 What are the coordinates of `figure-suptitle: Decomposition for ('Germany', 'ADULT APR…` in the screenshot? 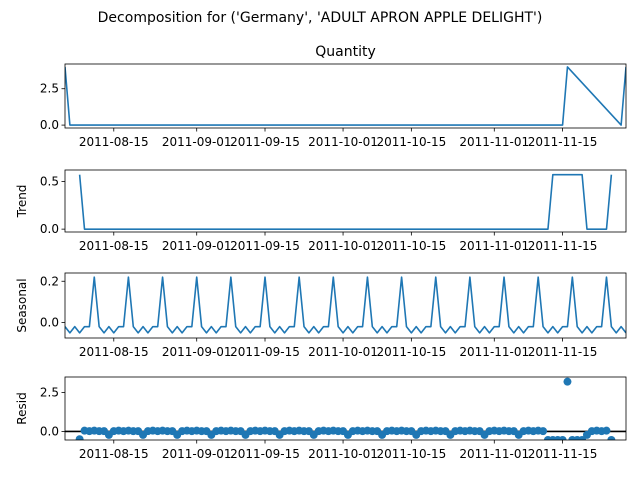 It's located at (320, 18).